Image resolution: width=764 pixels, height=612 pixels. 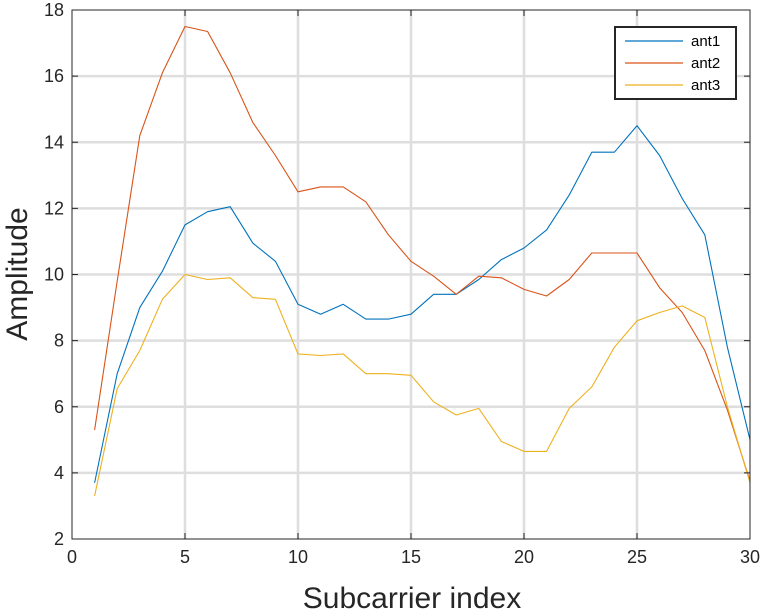 What do you see at coordinates (59, 473) in the screenshot?
I see `y-tick-label: 4` at bounding box center [59, 473].